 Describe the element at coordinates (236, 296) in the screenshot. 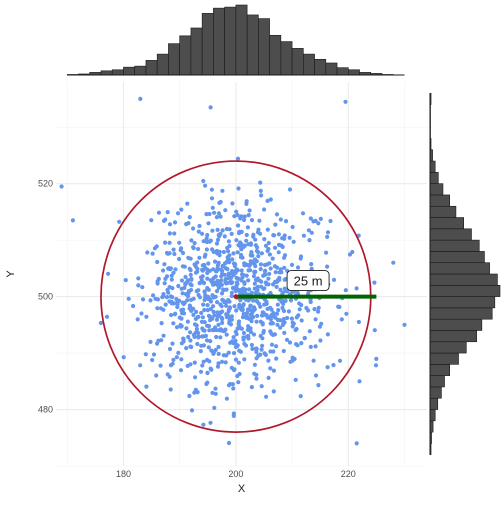

I see `center-point` at that location.